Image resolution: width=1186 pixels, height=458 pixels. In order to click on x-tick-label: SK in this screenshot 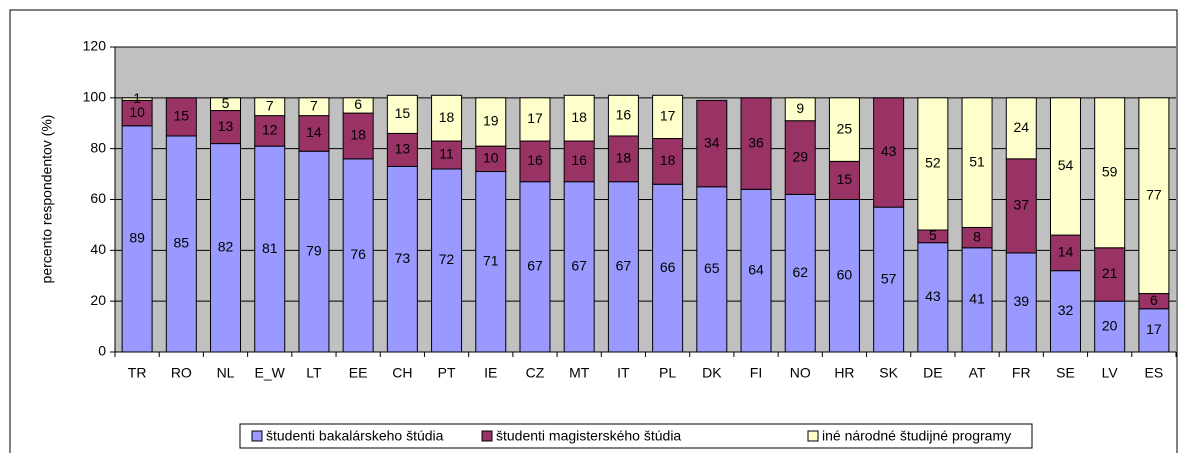, I will do `click(888, 373)`.